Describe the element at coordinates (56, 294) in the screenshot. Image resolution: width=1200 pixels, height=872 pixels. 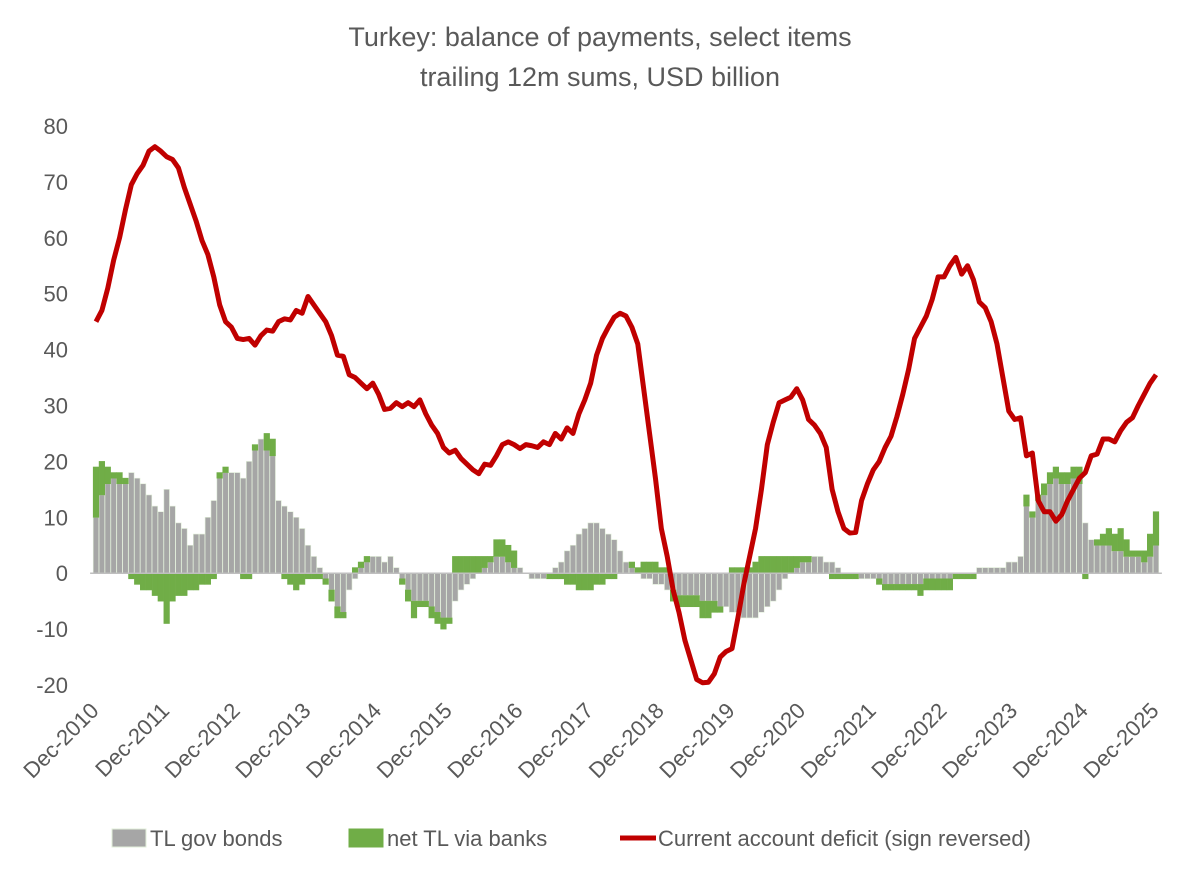
I see `y-tick-label: 50` at that location.